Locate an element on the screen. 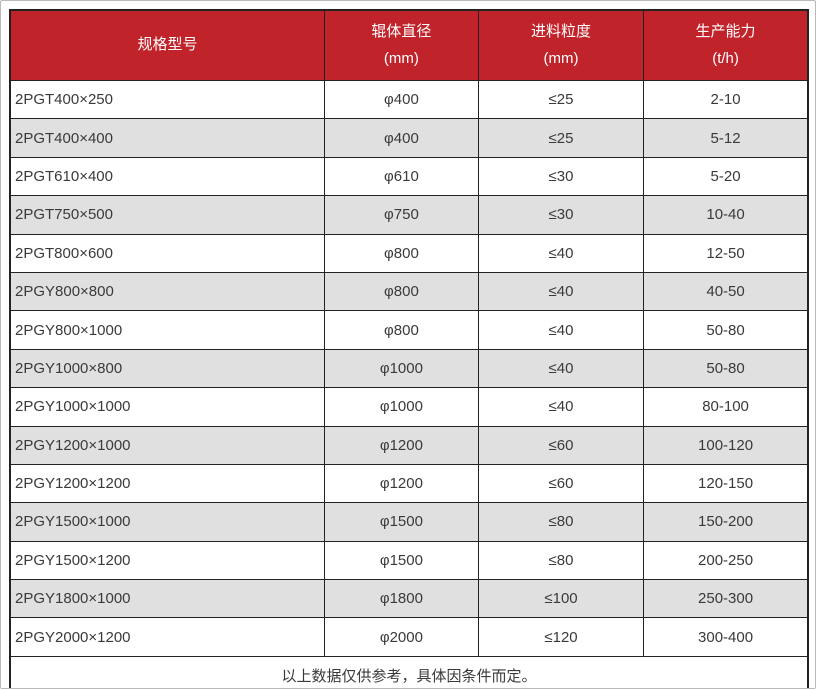 The image size is (816, 689). table-row: 2PGY2000×1200 φ2000 ≤120 300-400 is located at coordinates (409, 637).